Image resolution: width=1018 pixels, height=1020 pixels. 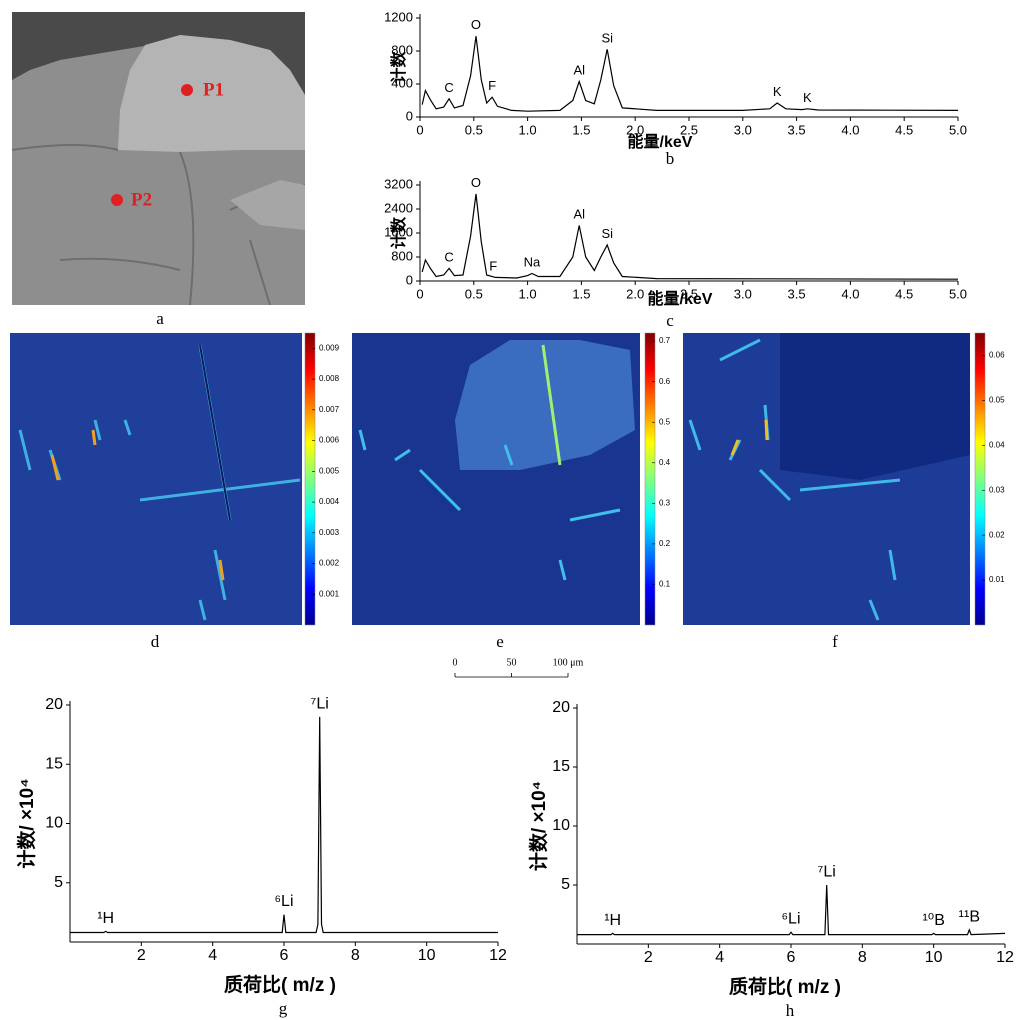 I want to click on y-tick-label: 1600, so click(x=398, y=231).